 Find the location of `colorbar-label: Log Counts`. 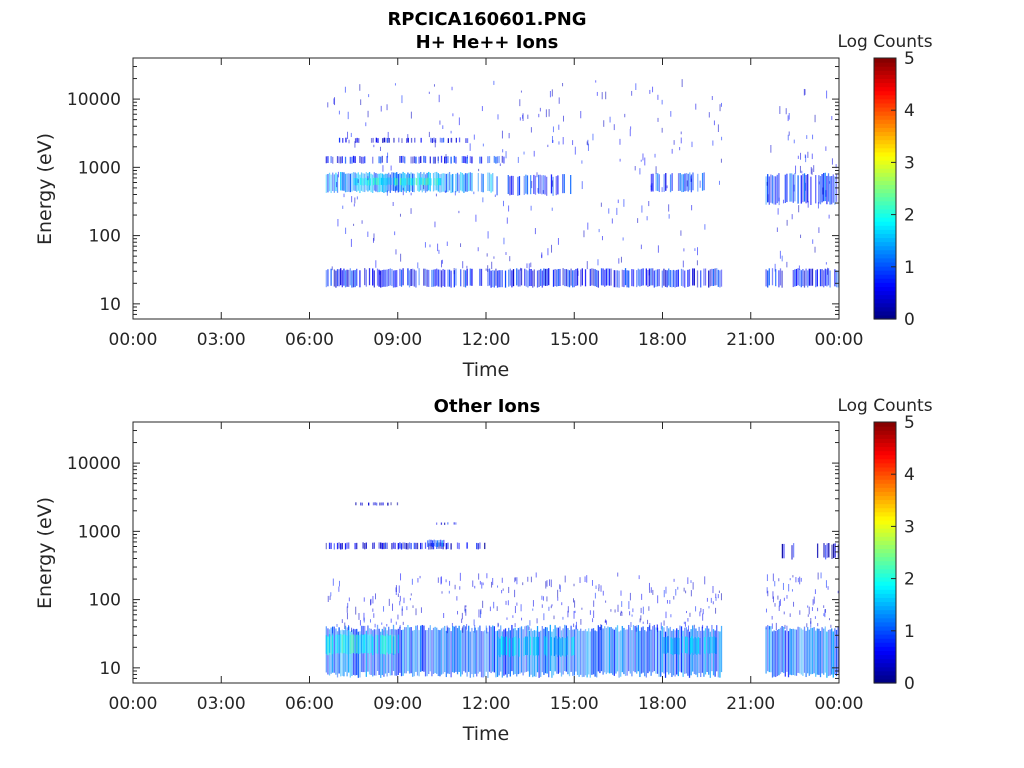

colorbar-label: Log Counts is located at coordinates (884, 42).